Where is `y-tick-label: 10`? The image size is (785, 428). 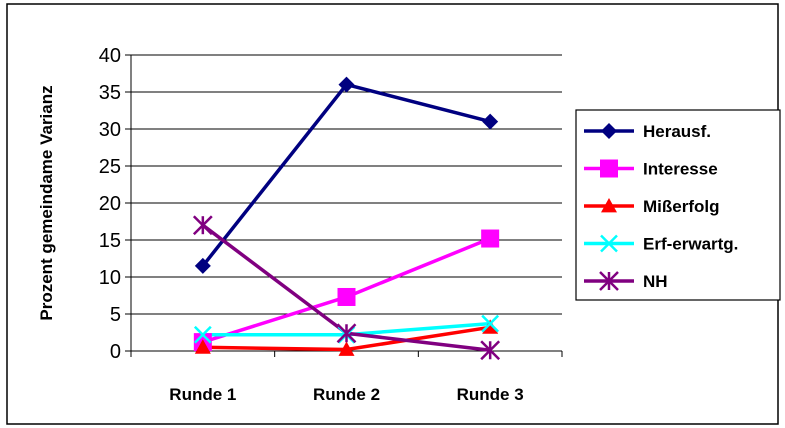
y-tick-label: 10 is located at coordinates (110, 278).